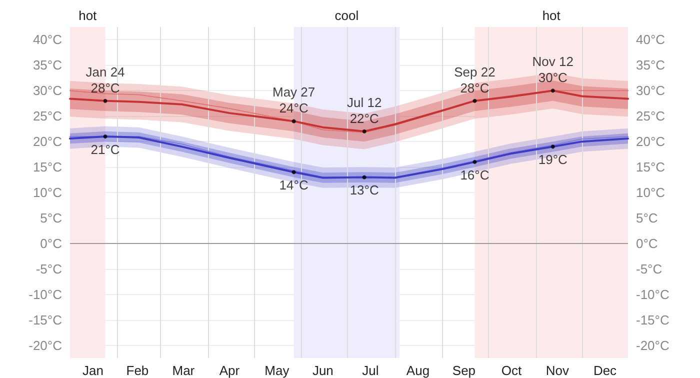  What do you see at coordinates (651, 40) in the screenshot?
I see `y2-tick-label: 40°C` at bounding box center [651, 40].